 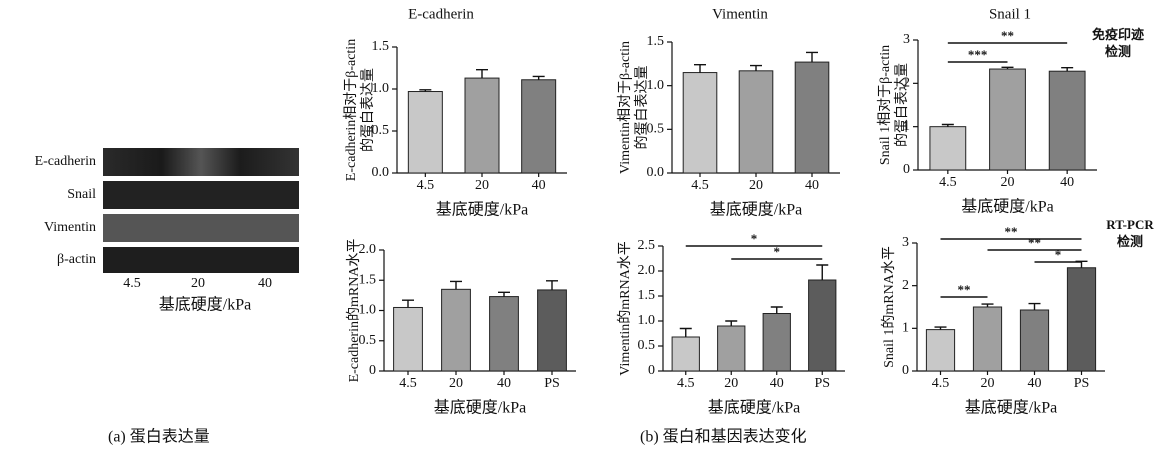 I want to click on y-axis-label: Vimentin的mRNA水平, so click(x=625, y=308).